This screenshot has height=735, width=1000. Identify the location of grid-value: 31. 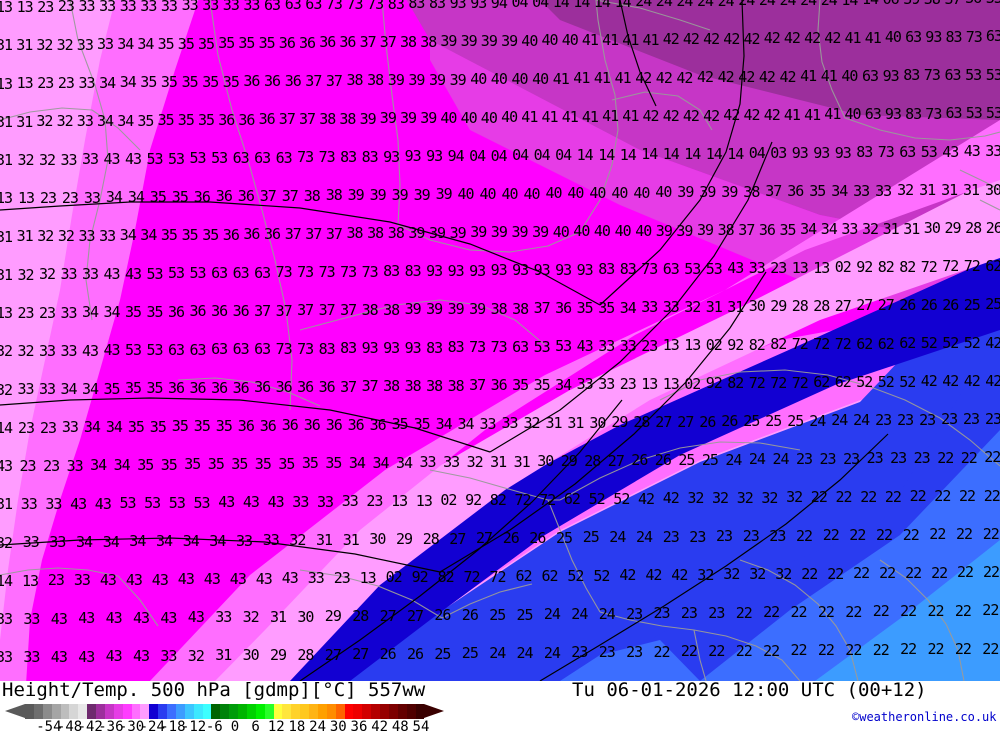
(278, 617).